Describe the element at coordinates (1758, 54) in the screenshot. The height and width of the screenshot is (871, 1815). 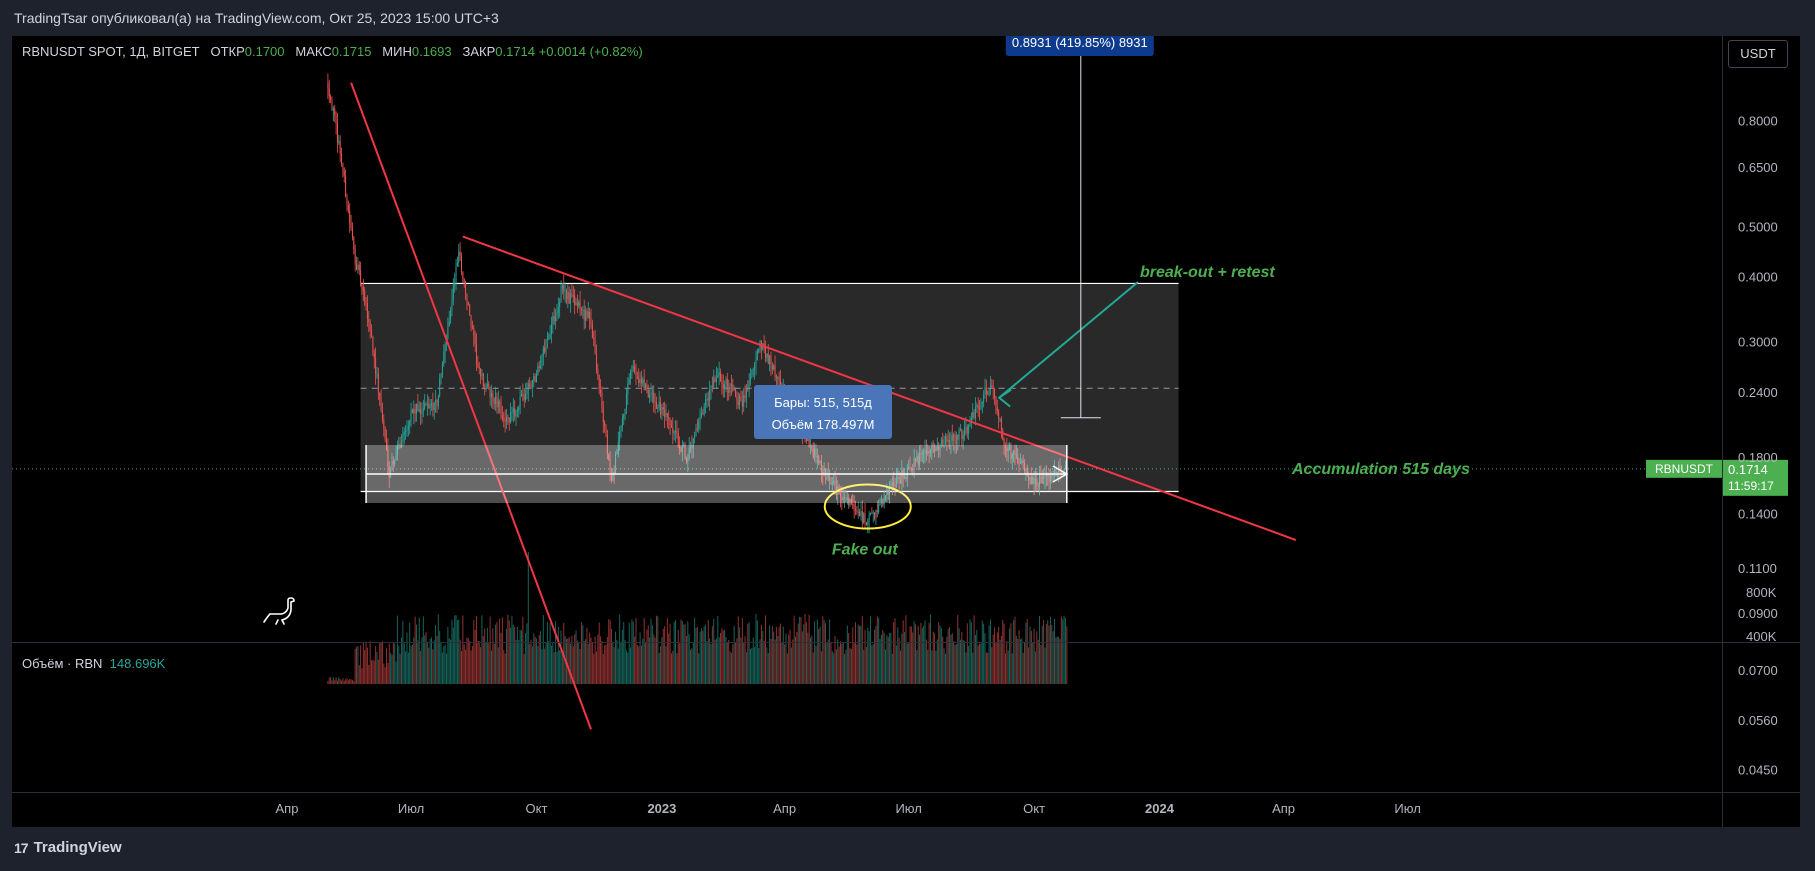
I see `currency-scale-button: USDT` at that location.